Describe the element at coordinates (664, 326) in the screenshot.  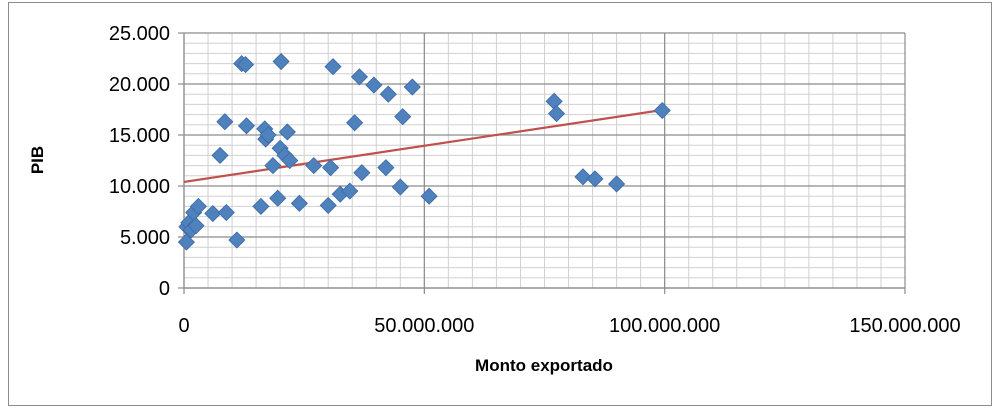
I see `x-tick-label: 100.000.000` at that location.